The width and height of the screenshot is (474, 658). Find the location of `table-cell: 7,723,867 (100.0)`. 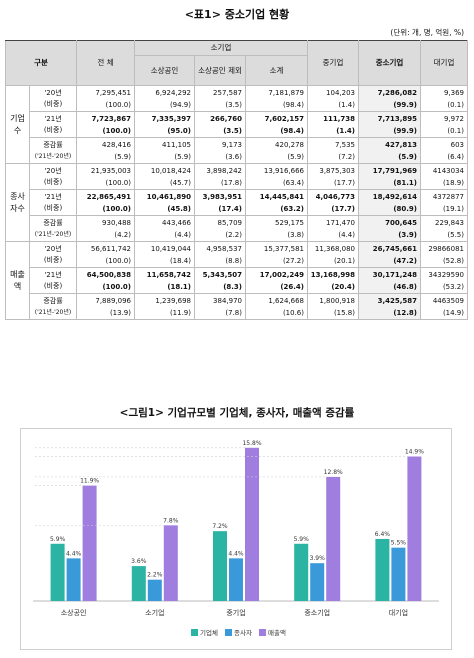

table-cell: 7,723,867 (100.0) is located at coordinates (105, 124).